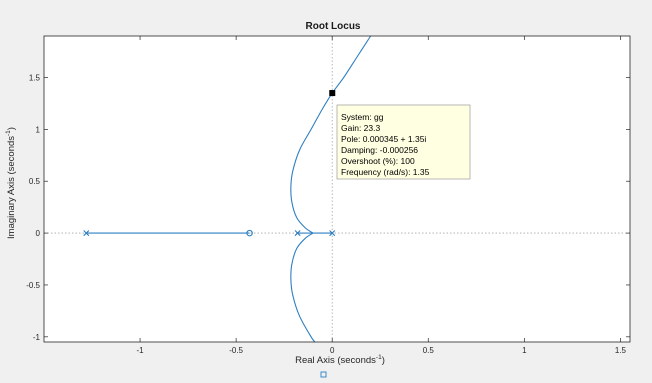 This screenshot has height=383, width=652. What do you see at coordinates (332, 350) in the screenshot?
I see `x-tick-label: 0` at bounding box center [332, 350].